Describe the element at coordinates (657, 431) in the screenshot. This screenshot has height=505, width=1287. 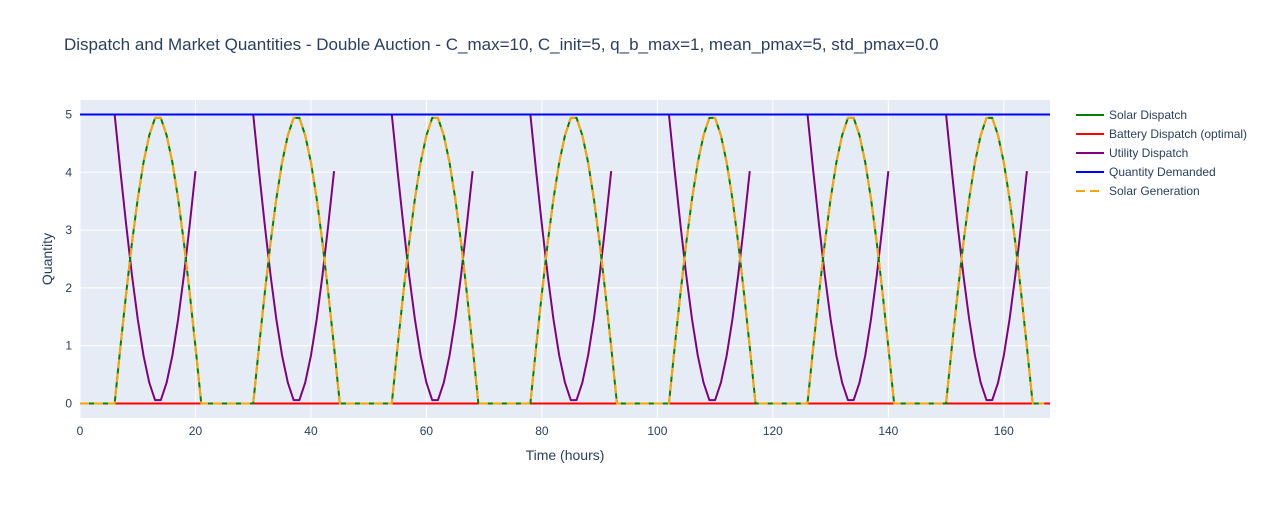
I see `x-tick-label: 100` at that location.